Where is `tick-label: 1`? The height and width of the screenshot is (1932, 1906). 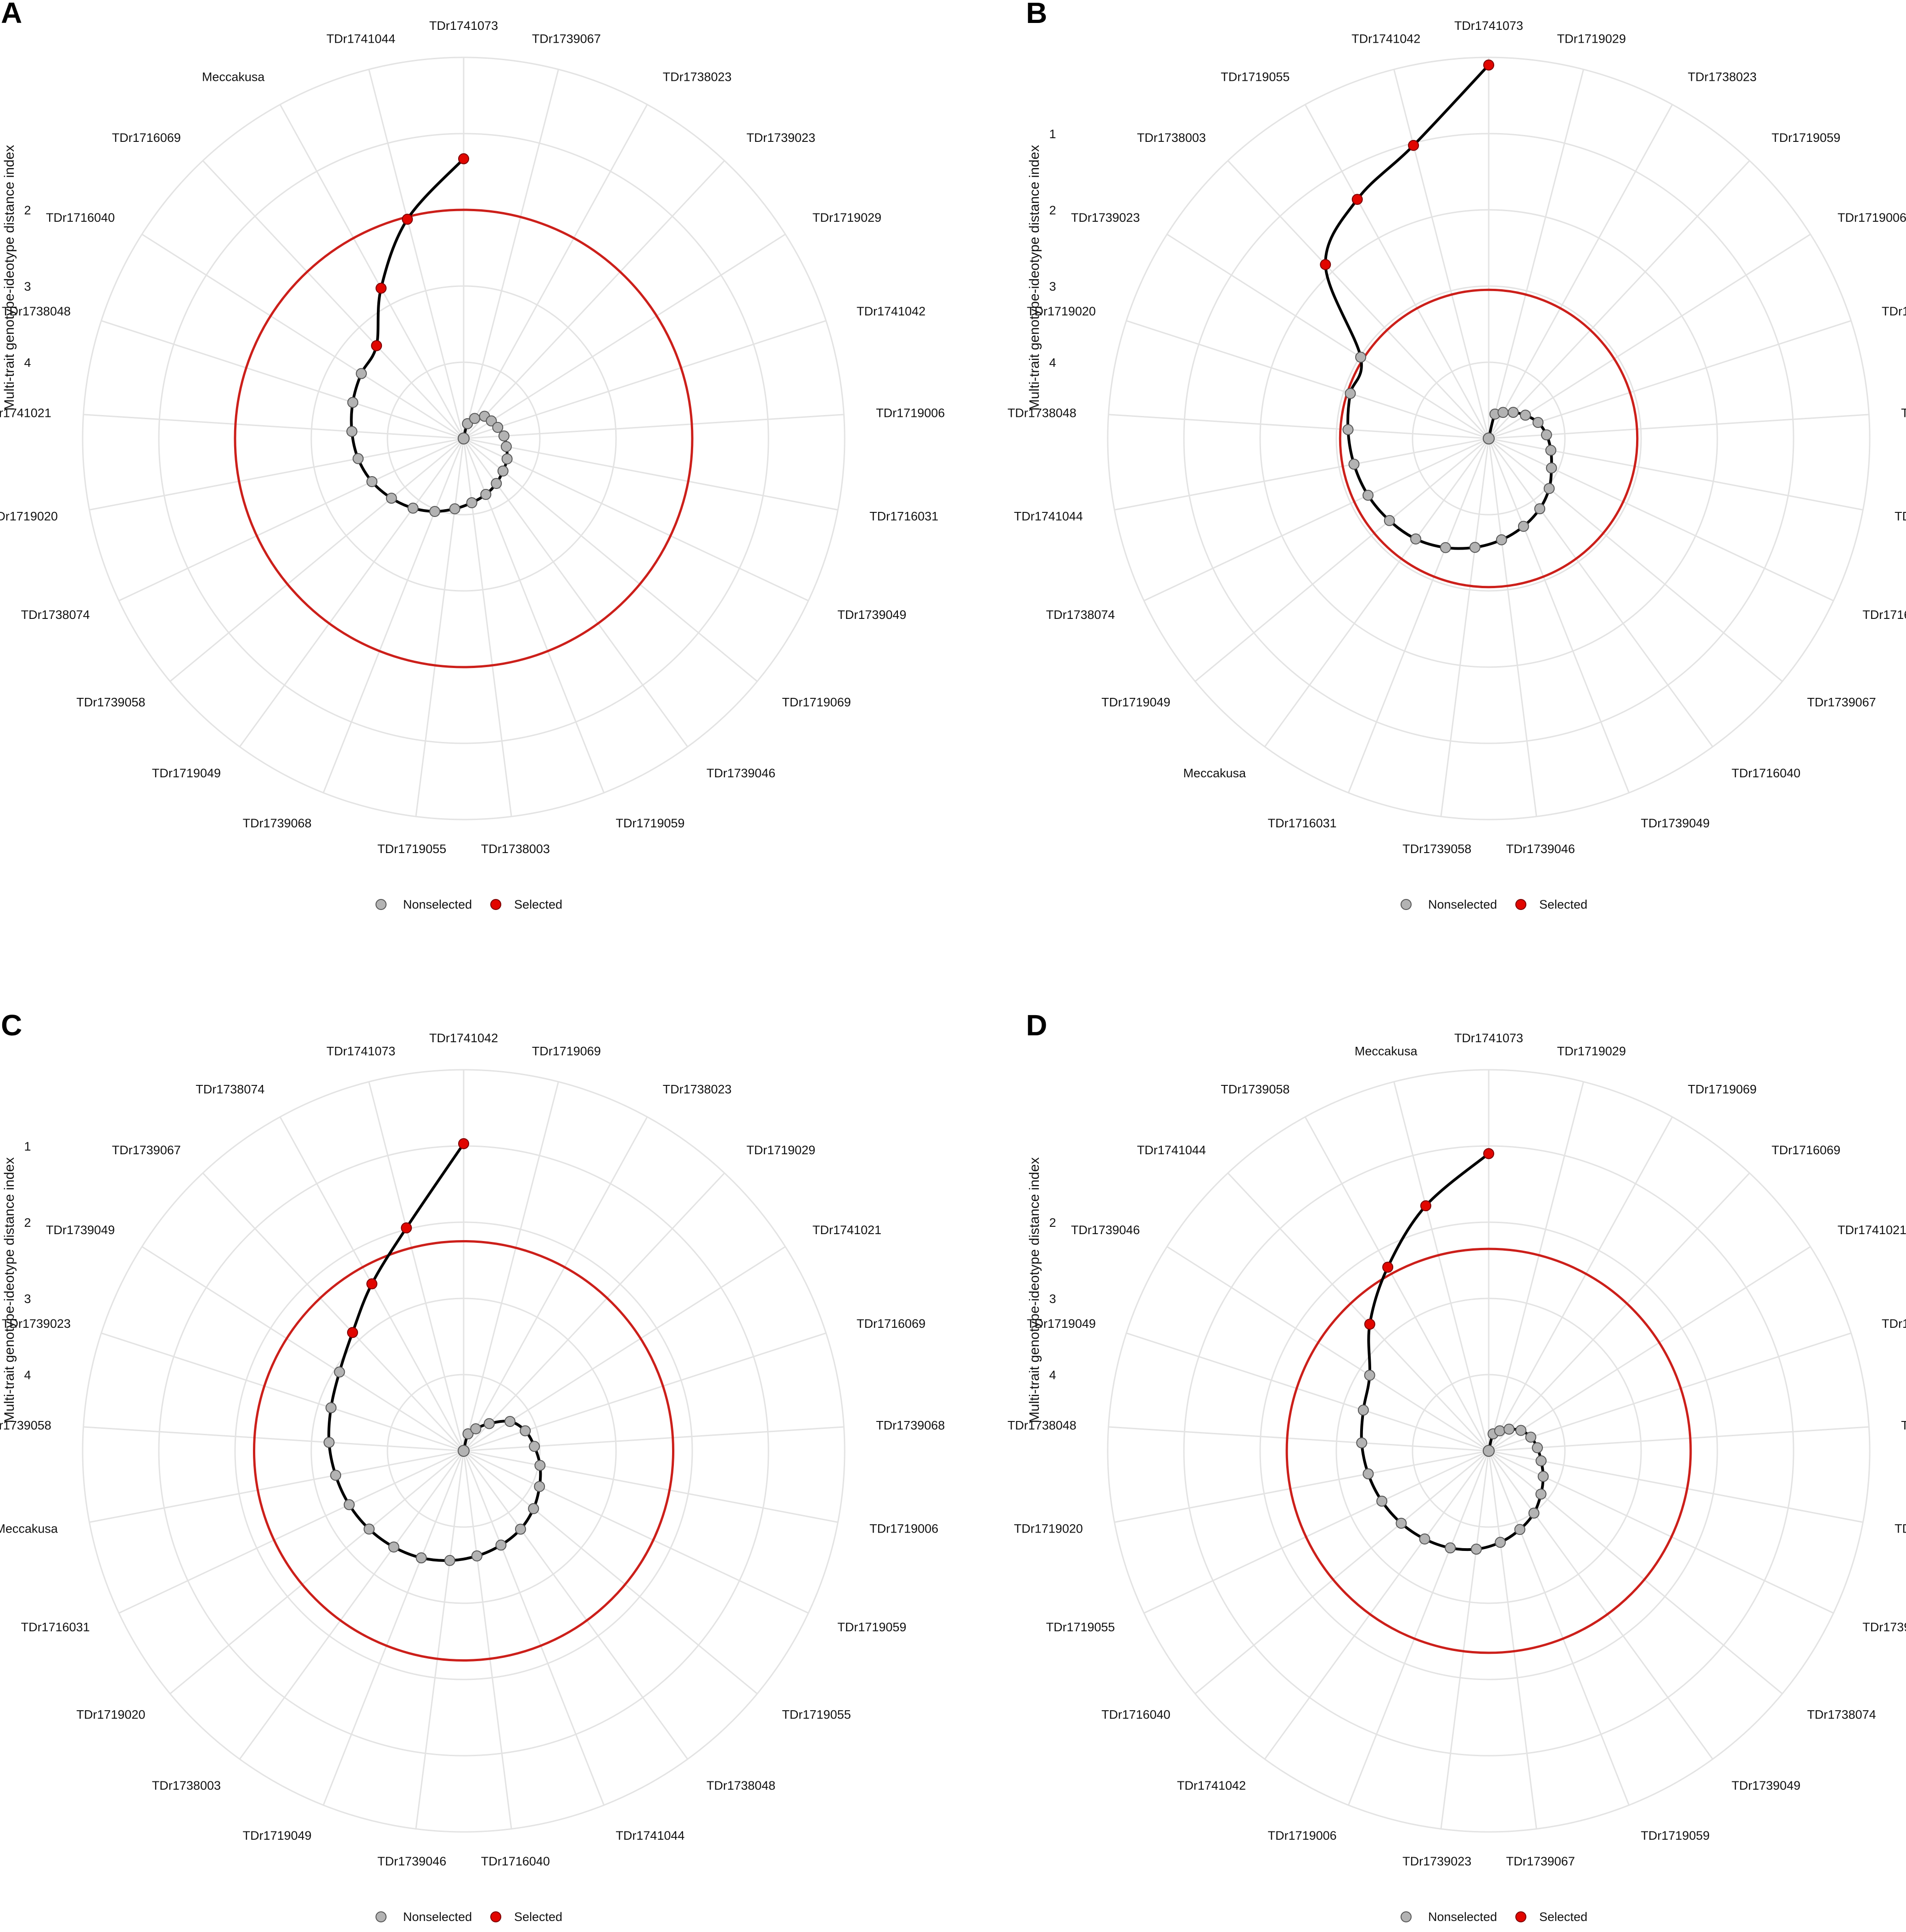 tick-label: 1 is located at coordinates (1052, 134).